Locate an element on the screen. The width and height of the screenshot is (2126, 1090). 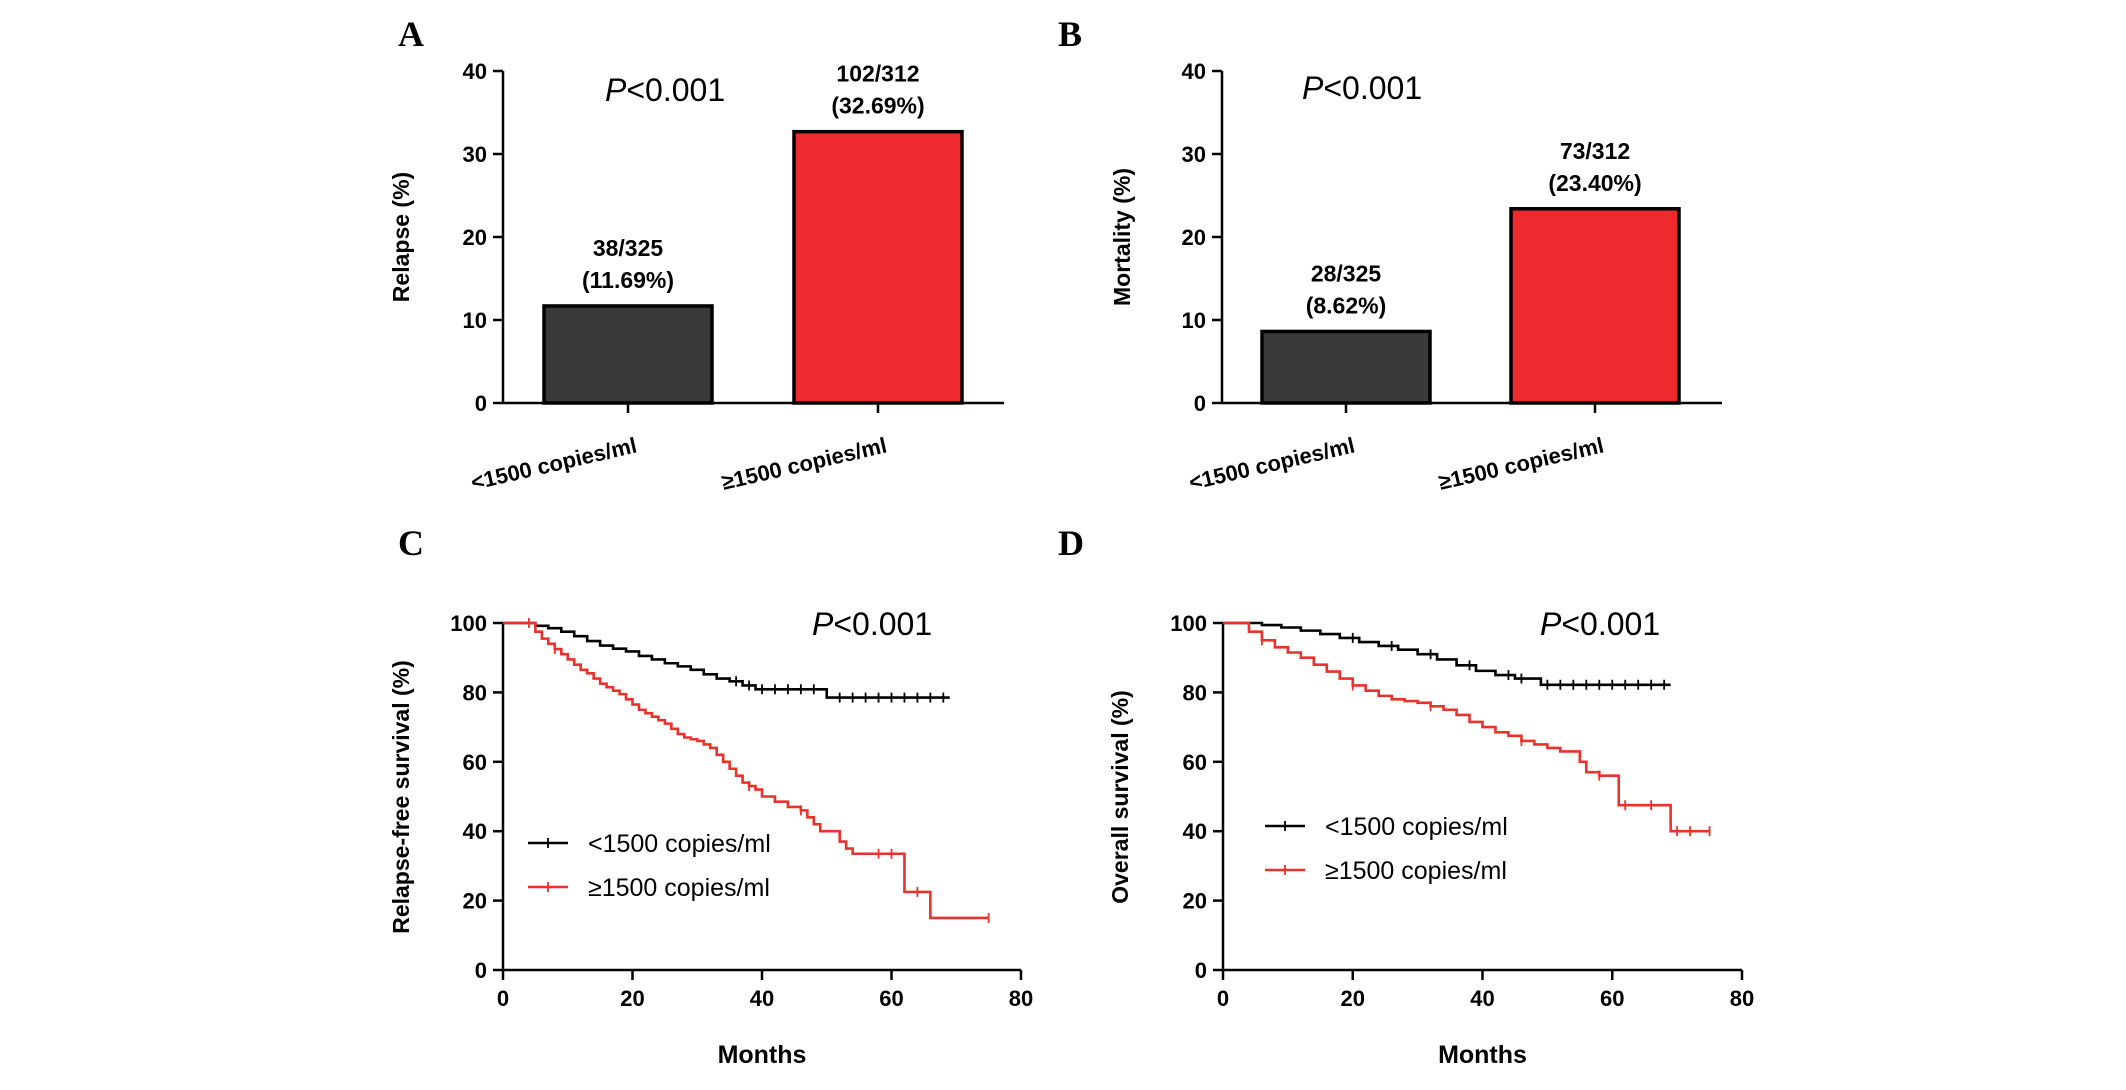
data-label-count: 73/312 is located at coordinates (1595, 151).